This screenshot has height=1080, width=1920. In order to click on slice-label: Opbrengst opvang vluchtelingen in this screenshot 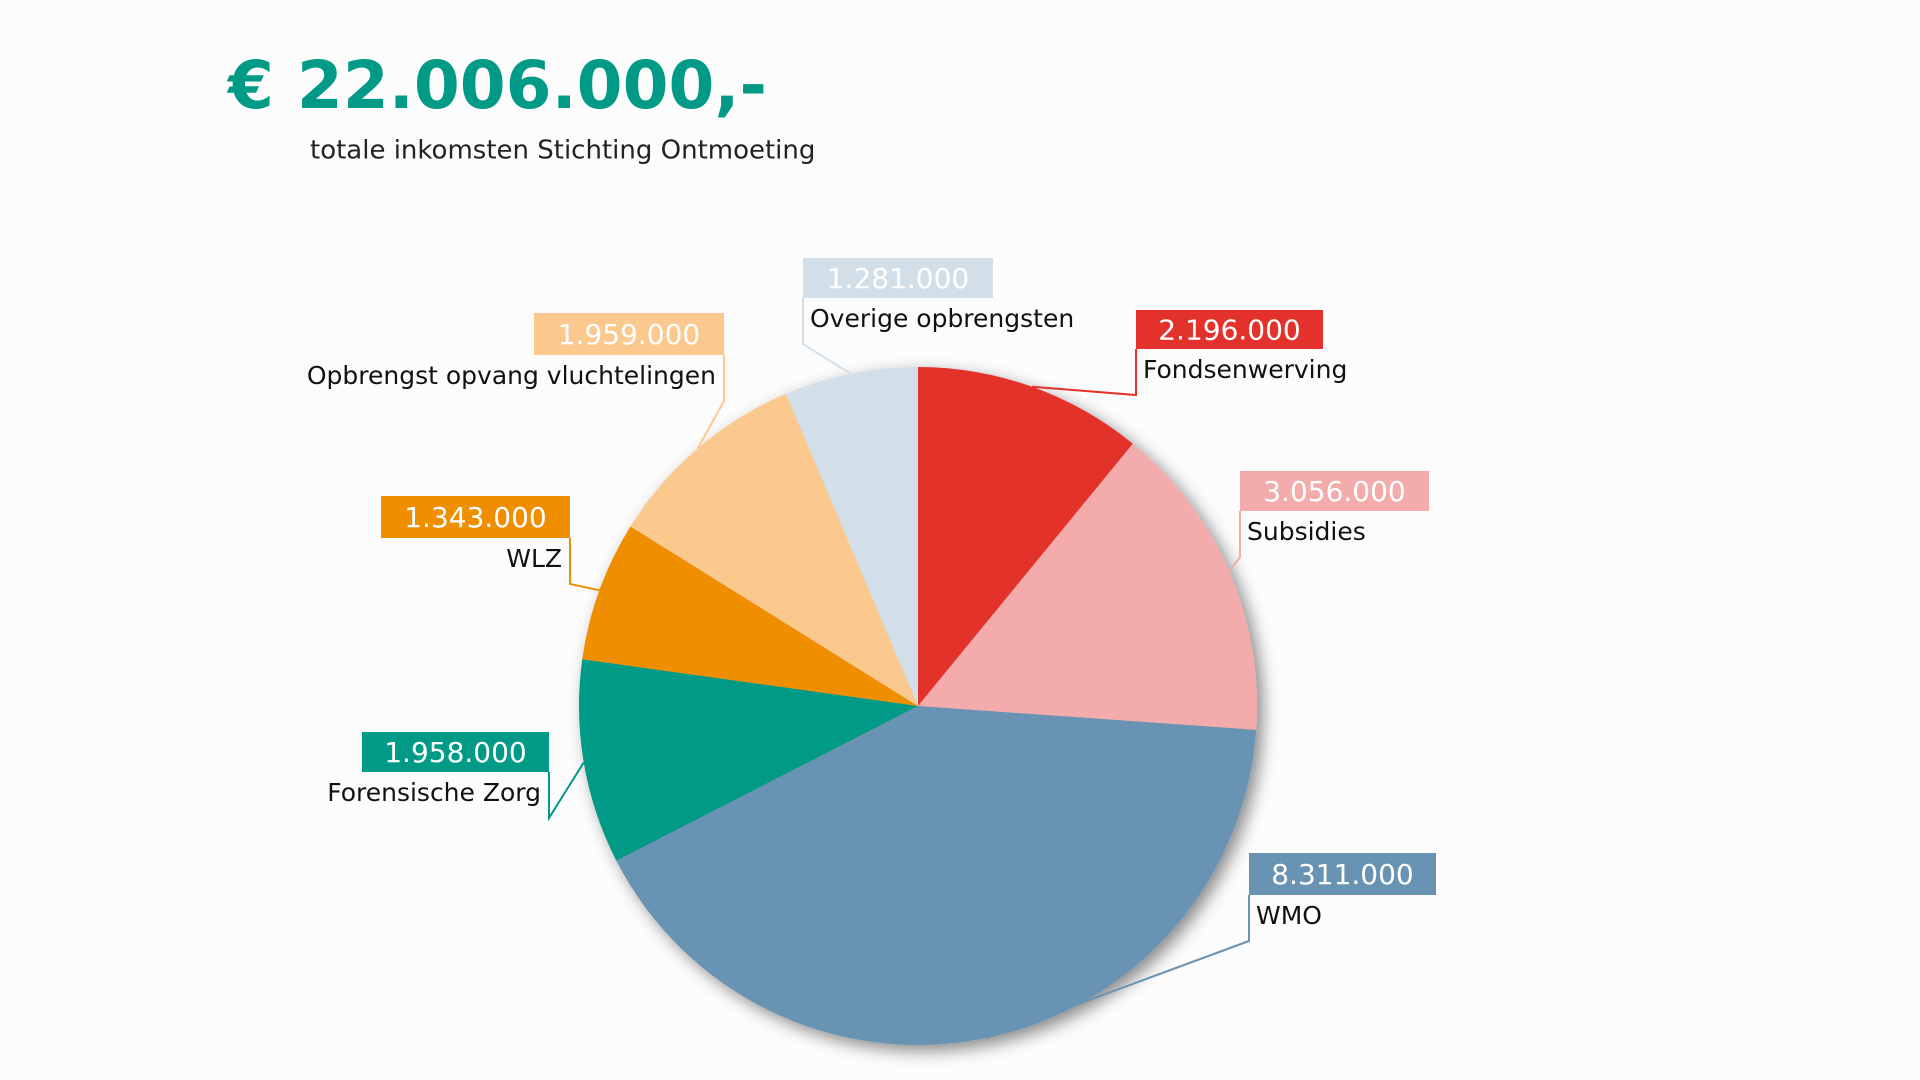, I will do `click(511, 375)`.